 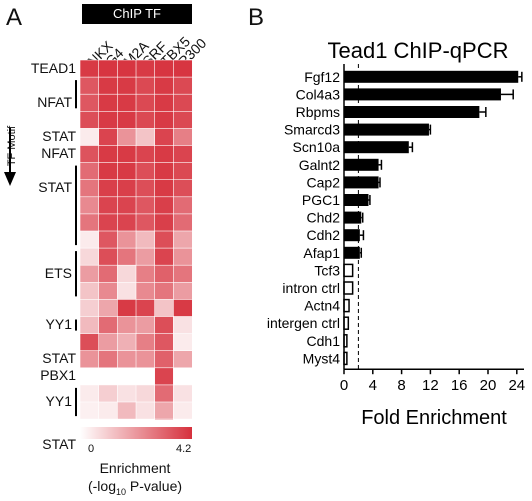 What do you see at coordinates (135, 480) in the screenshot?
I see `legend-title: Enrichment (-log10 P-value)` at bounding box center [135, 480].